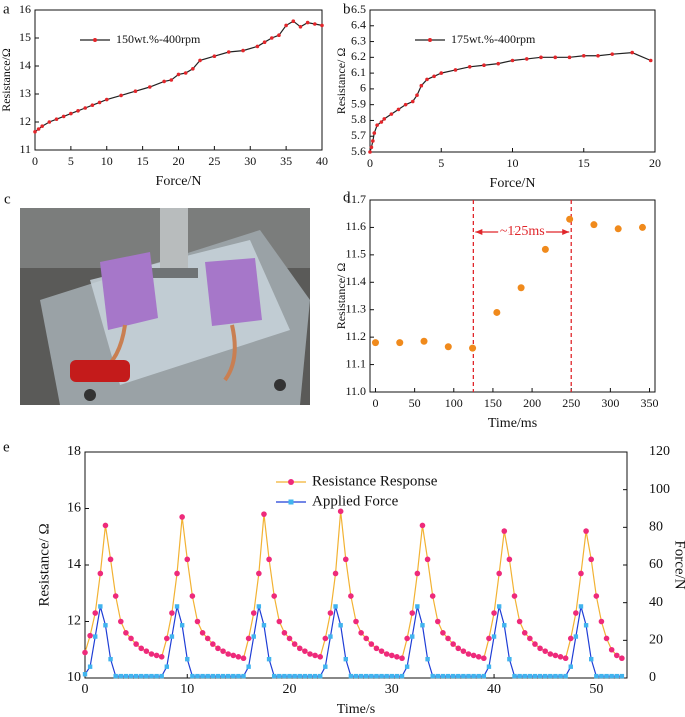  I want to click on x-tick-label: 25, so click(214, 161).